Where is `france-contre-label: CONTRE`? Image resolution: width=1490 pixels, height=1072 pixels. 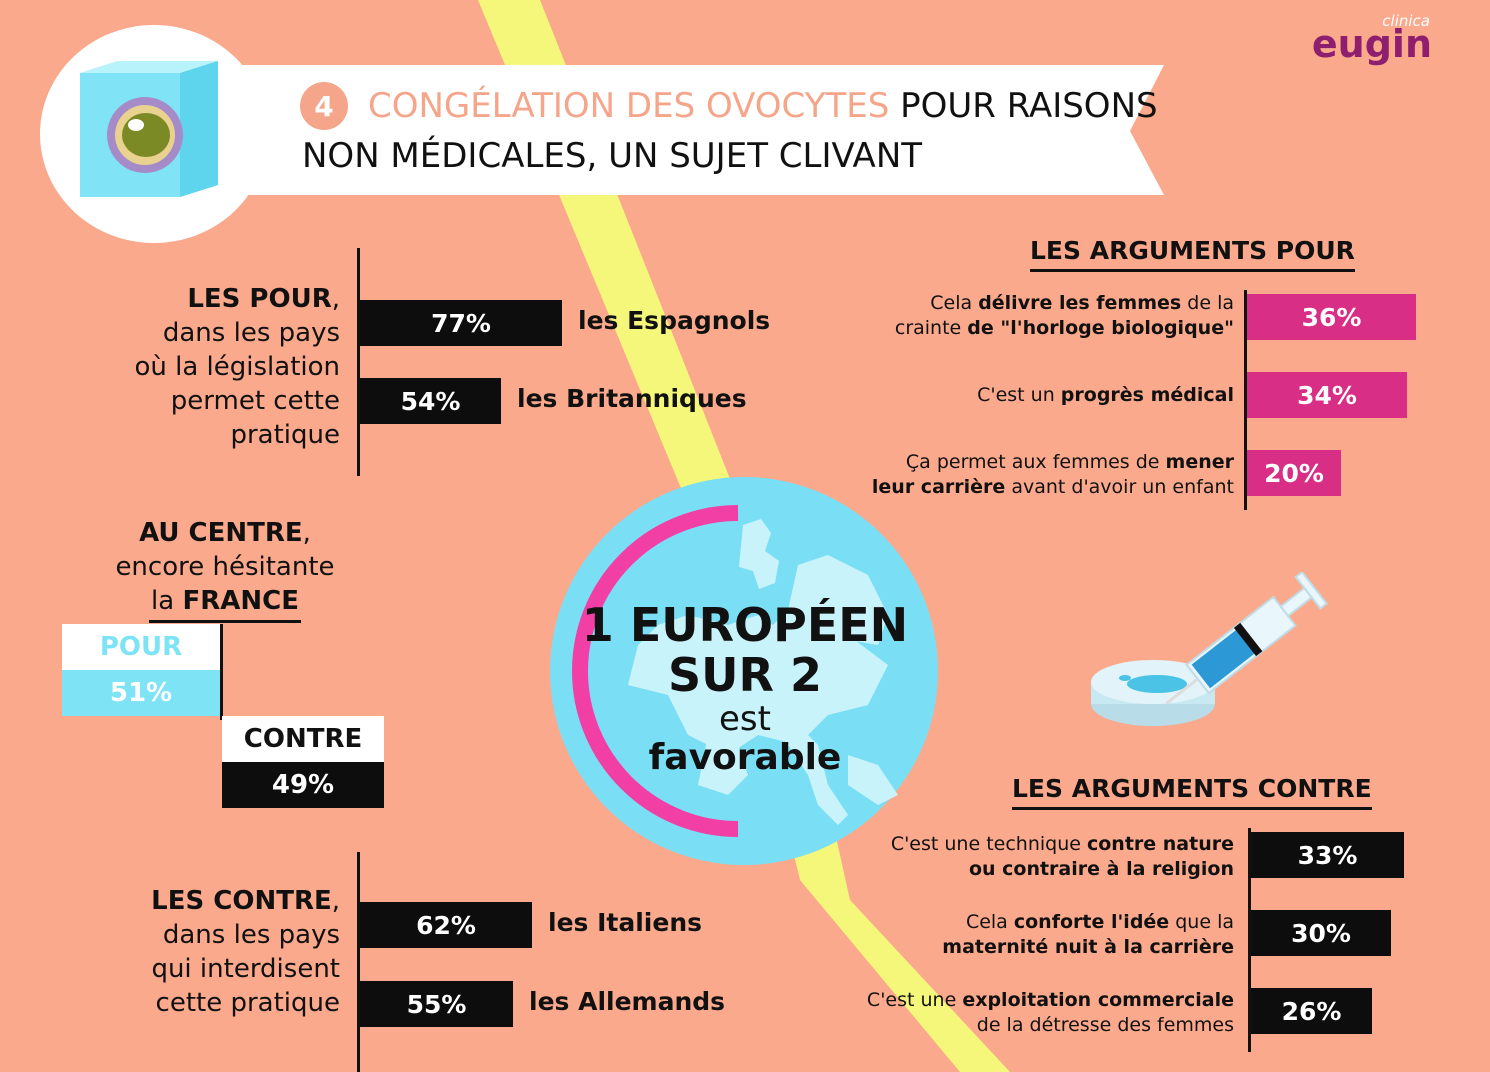 france-contre-label: CONTRE is located at coordinates (303, 739).